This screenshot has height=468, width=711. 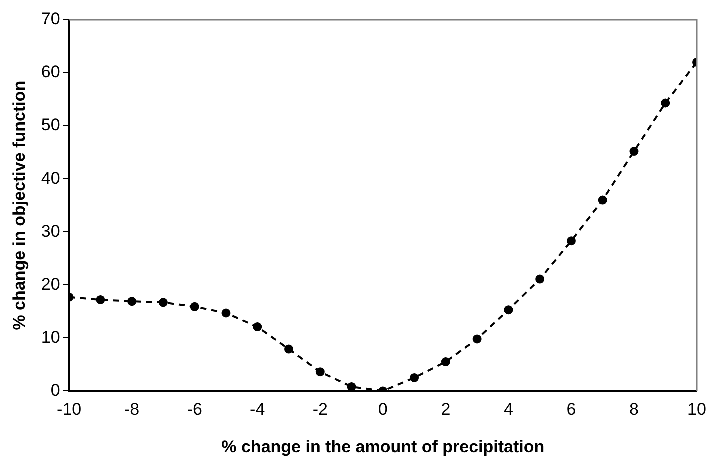 I want to click on x-tick-label: -6, so click(x=194, y=410).